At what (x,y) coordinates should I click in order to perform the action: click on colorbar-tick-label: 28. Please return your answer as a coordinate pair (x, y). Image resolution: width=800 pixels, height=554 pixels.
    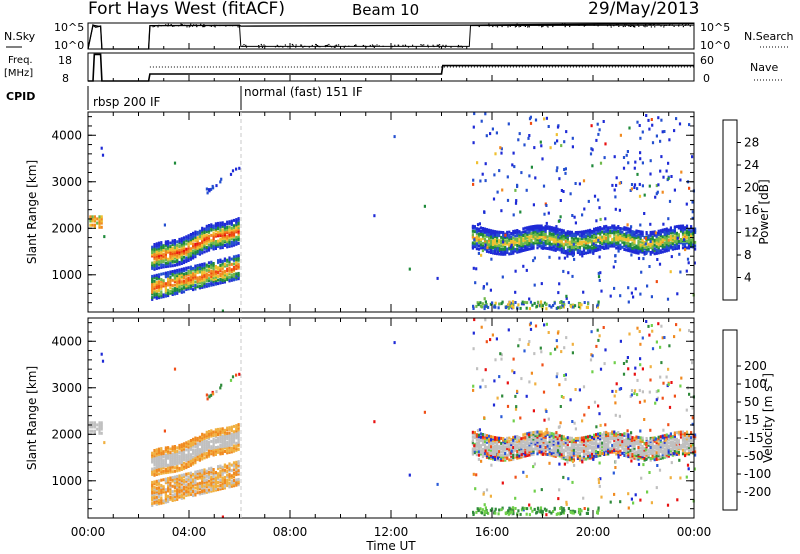
    Looking at the image, I should click on (751, 143).